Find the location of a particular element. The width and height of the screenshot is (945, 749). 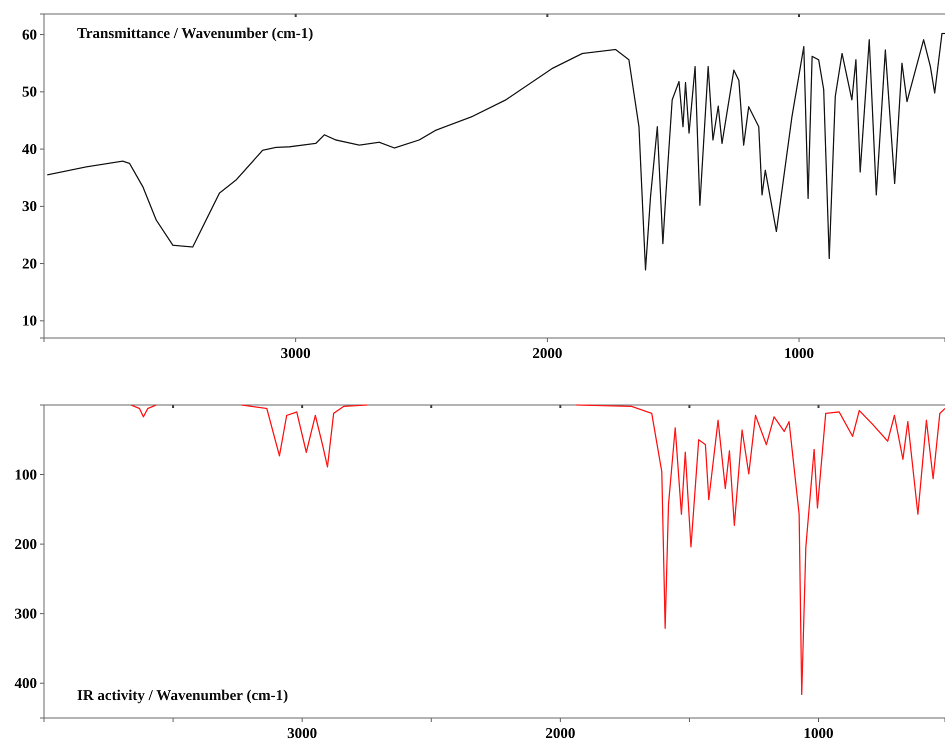

y-tick-label: 300 is located at coordinates (25, 614).